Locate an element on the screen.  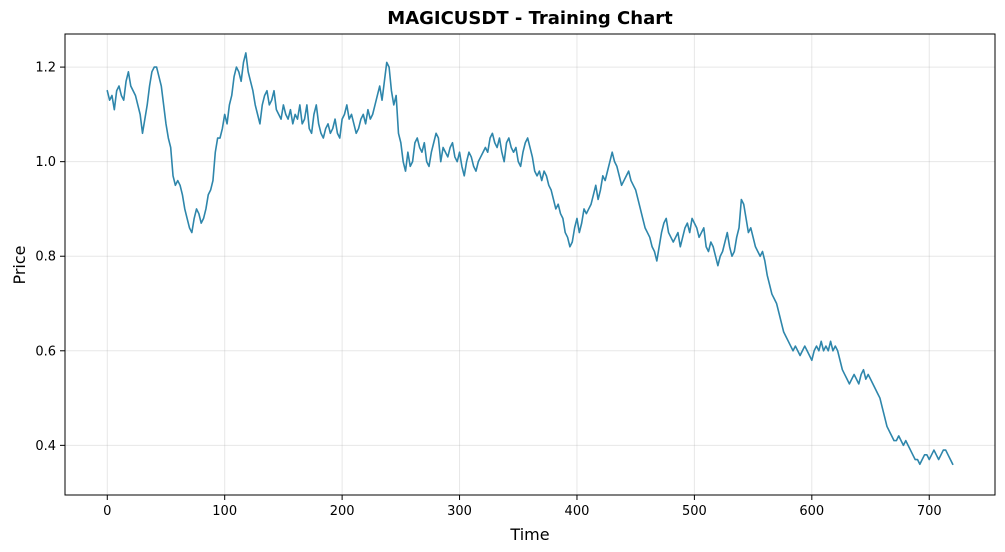
x-tick-label: 300 is located at coordinates (459, 511).